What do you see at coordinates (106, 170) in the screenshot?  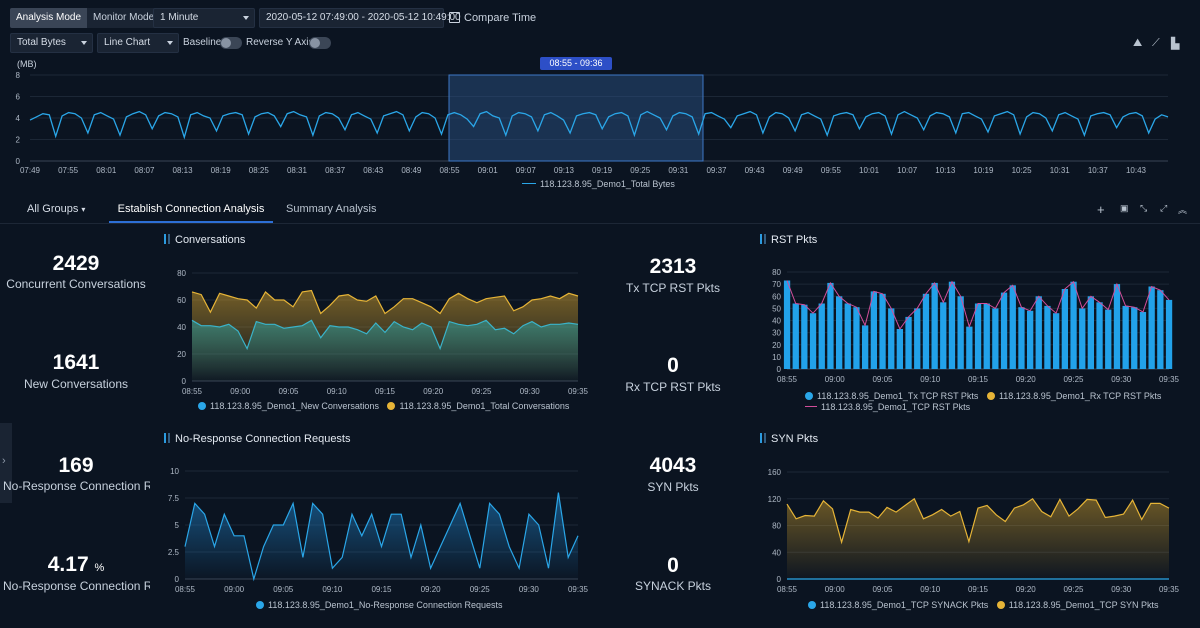 I see `x-tick-label: 08:01` at bounding box center [106, 170].